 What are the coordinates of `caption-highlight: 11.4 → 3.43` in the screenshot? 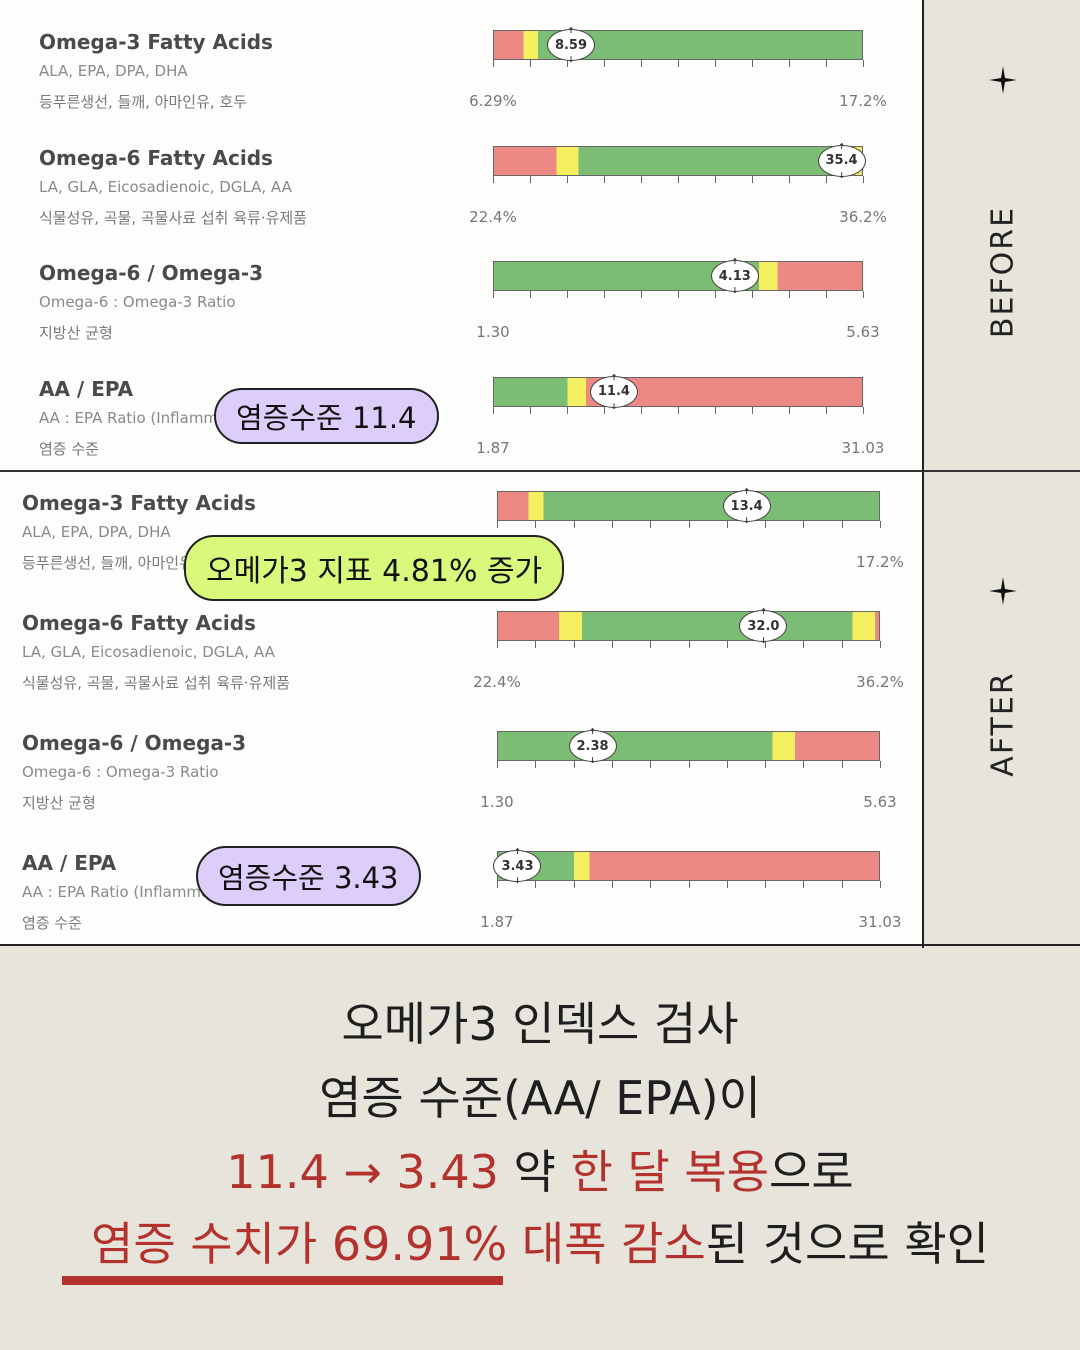 It's located at (362, 1172).